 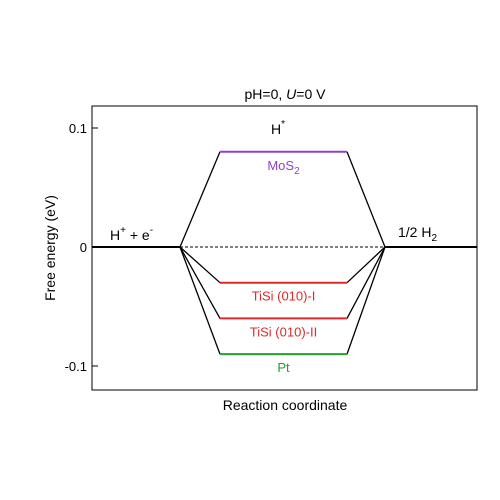 I want to click on series-1-label: TiSi (010)-I, so click(x=284, y=296).